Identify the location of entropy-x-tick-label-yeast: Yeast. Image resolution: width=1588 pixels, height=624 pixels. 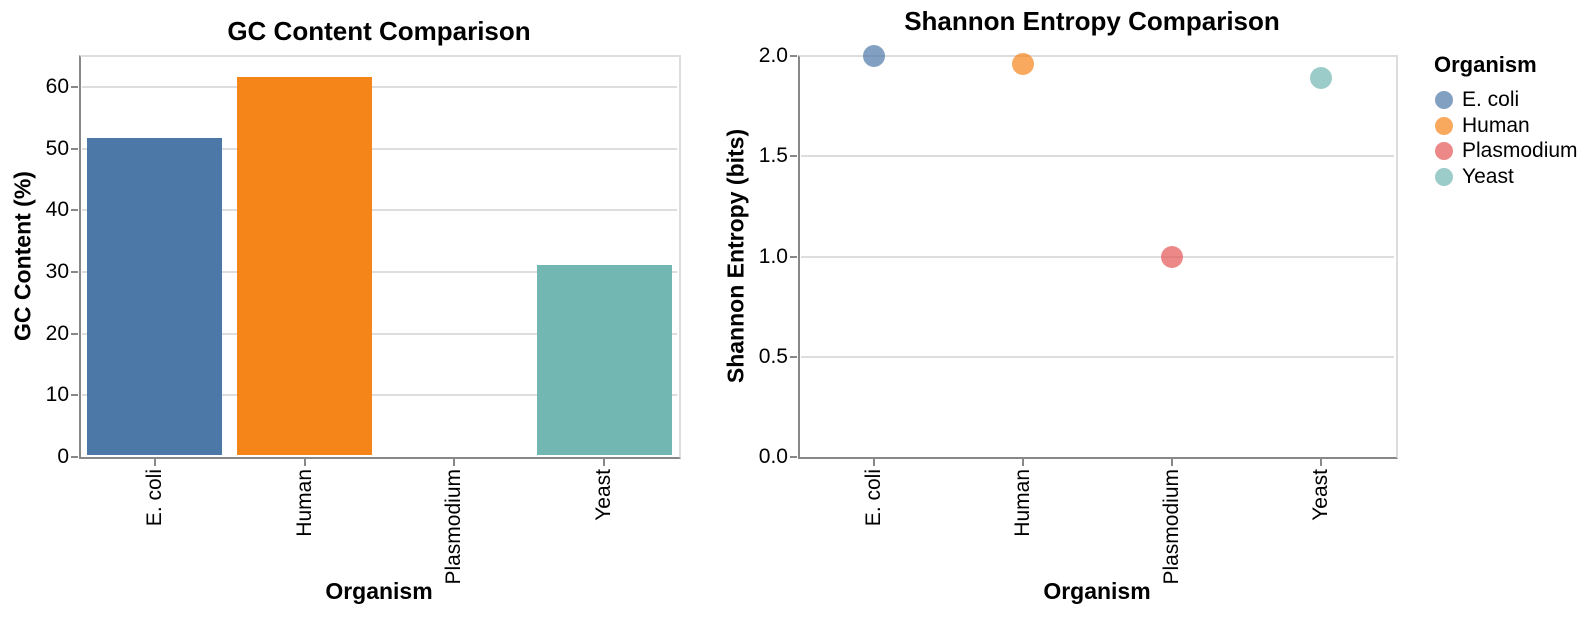
(1321, 495).